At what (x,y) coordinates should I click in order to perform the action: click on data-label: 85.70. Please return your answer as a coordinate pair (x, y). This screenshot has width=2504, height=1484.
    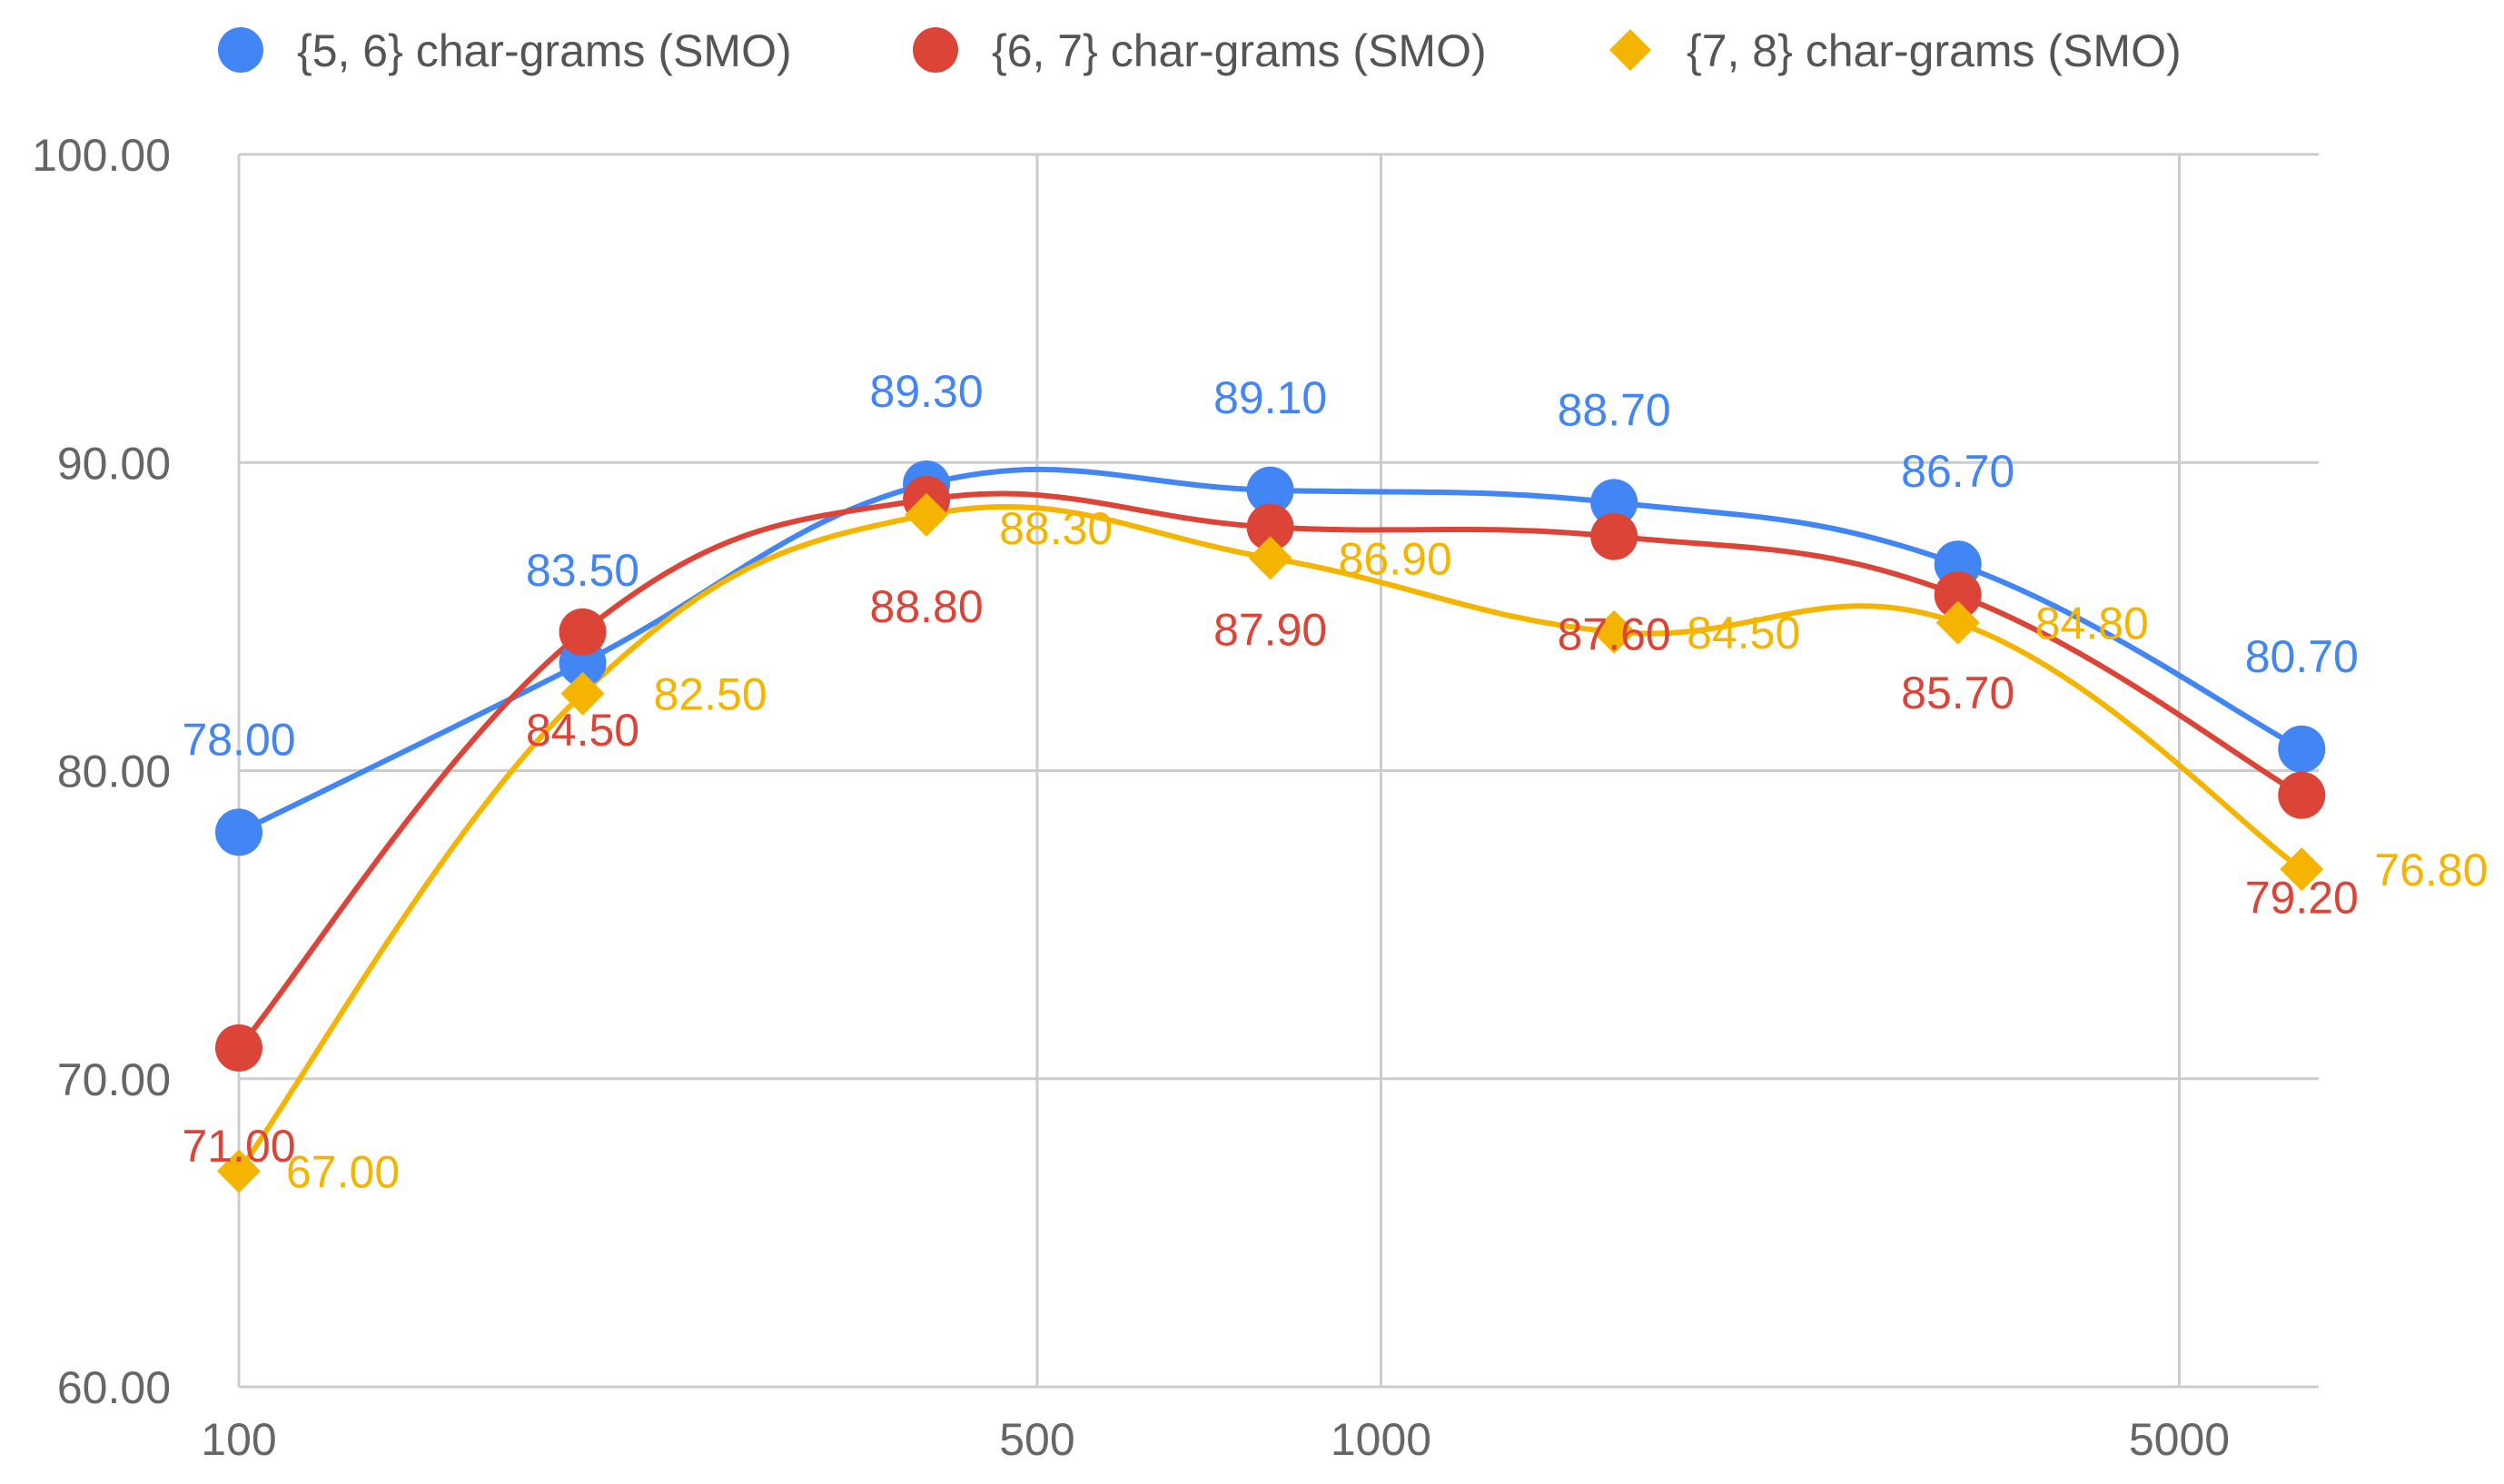
    Looking at the image, I should click on (1958, 693).